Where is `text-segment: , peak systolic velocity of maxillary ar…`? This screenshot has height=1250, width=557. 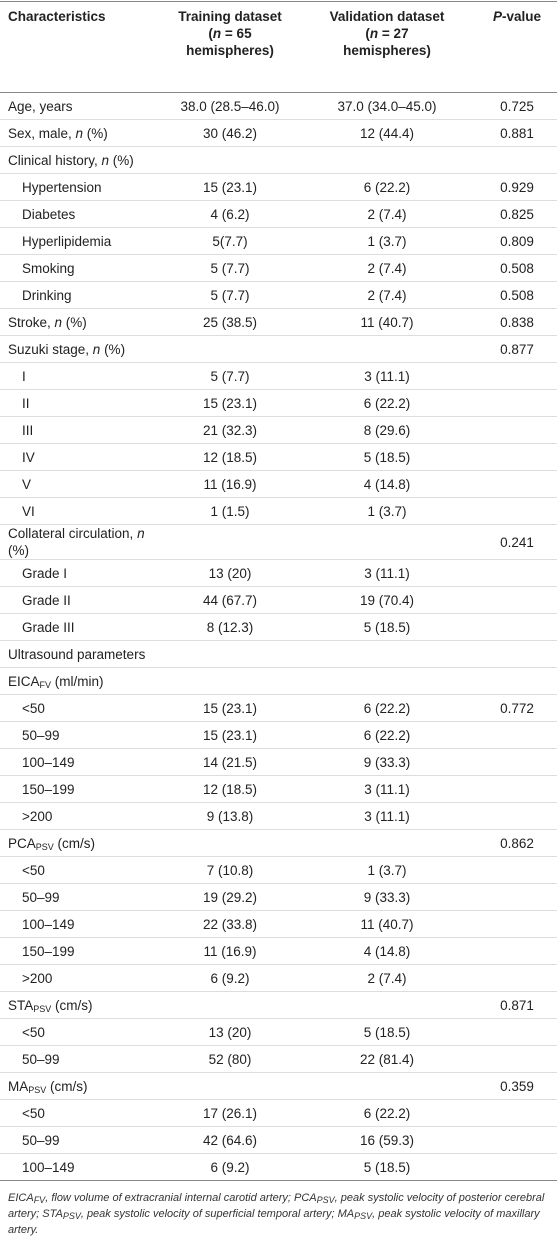 text-segment: , peak systolic velocity of maxillary ar… is located at coordinates (274, 1222).